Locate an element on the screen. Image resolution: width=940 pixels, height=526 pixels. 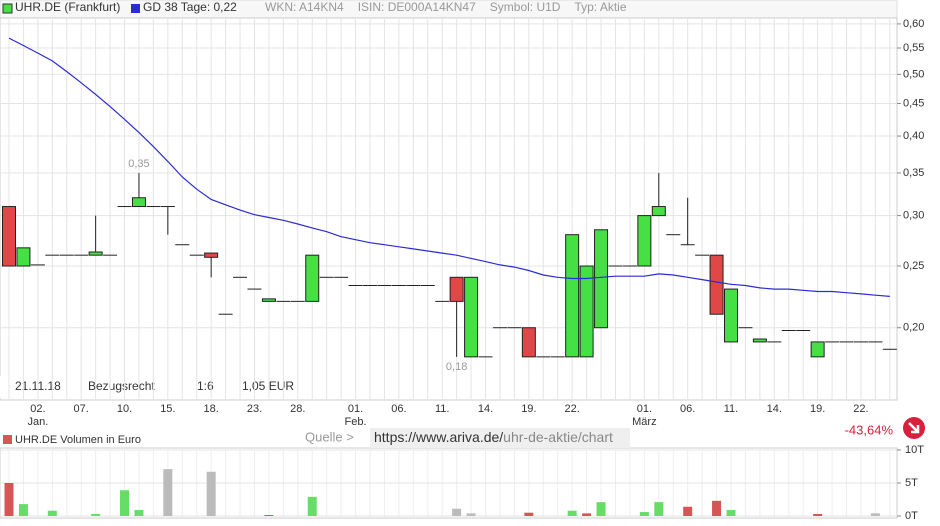
url-box is located at coordinates (500, 438).